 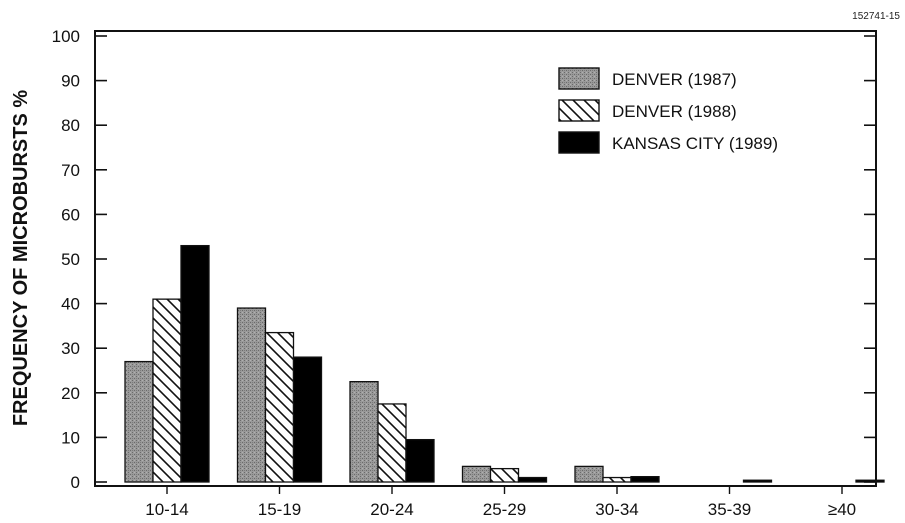 What do you see at coordinates (70, 304) in the screenshot?
I see `y-tick-label: 40` at bounding box center [70, 304].